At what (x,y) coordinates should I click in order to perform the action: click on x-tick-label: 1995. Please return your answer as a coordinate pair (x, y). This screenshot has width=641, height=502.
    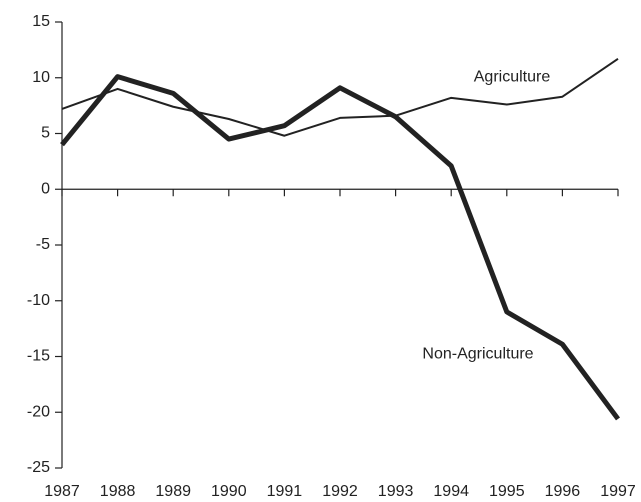
    Looking at the image, I should click on (507, 491).